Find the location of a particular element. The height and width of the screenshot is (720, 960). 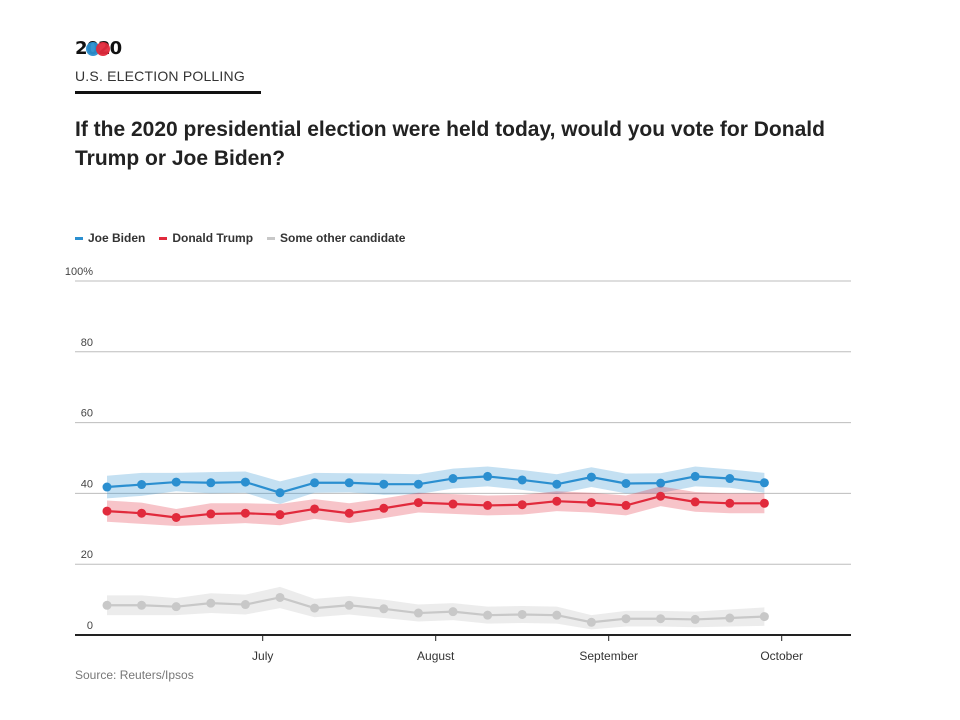

section-kicker: U.S. ELECTION POLLING is located at coordinates (160, 76).